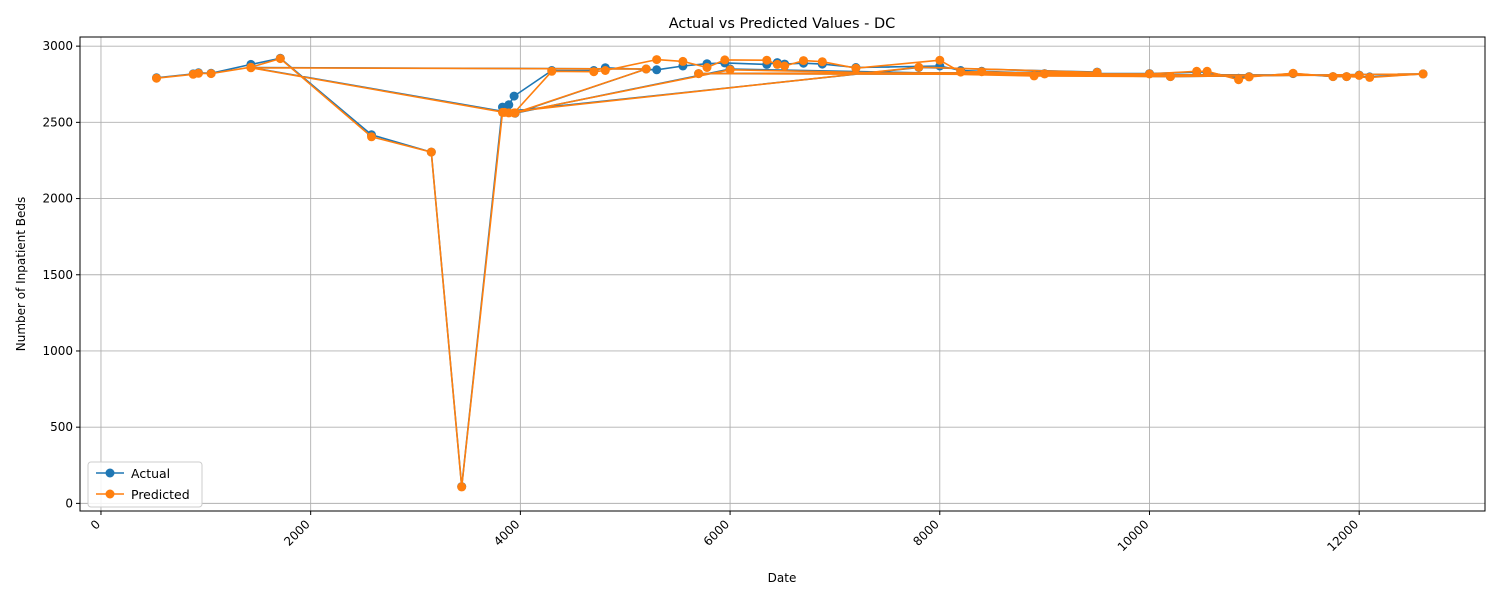  I want to click on y-tick-label: 0, so click(69, 503).